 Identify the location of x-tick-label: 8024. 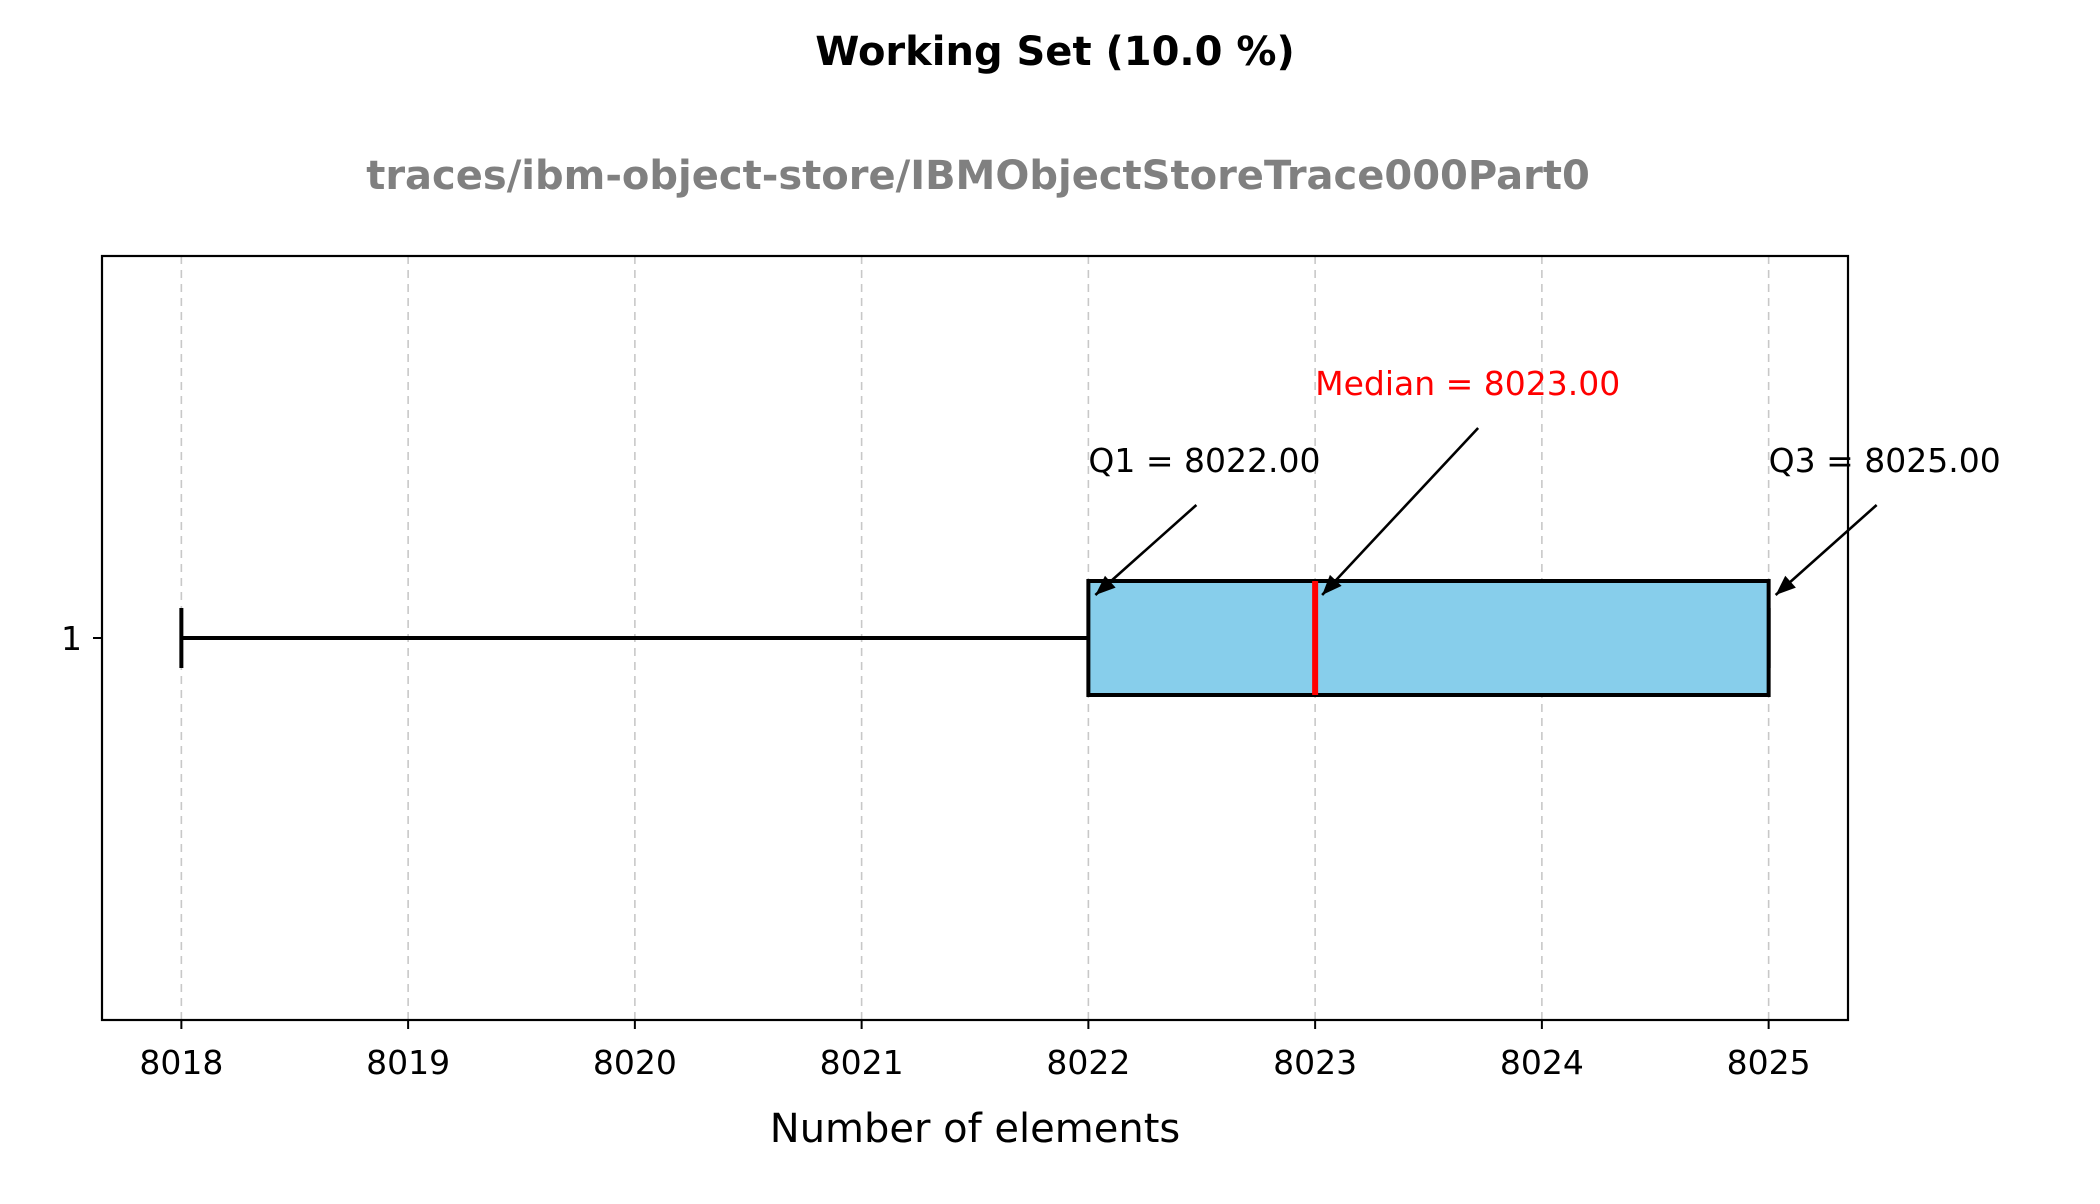
(1542, 1062).